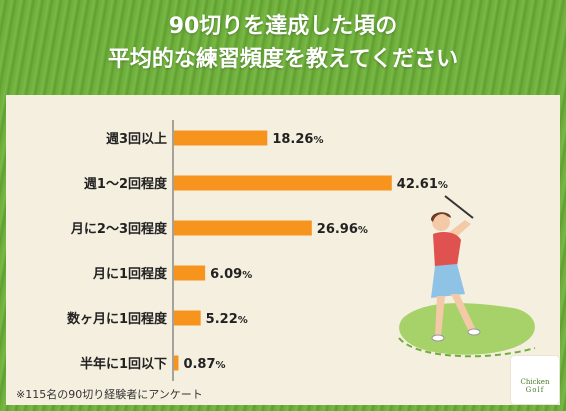 Image resolution: width=566 pixels, height=411 pixels. I want to click on value-label: 6.09%, so click(231, 274).